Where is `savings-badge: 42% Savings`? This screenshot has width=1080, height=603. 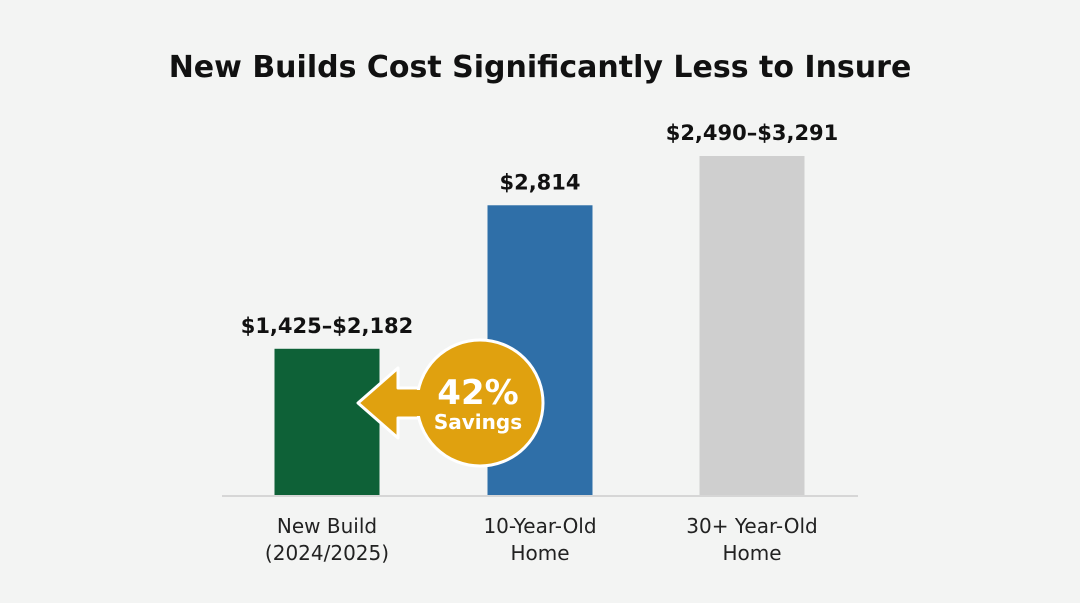
savings-badge: 42% Savings is located at coordinates (450, 403).